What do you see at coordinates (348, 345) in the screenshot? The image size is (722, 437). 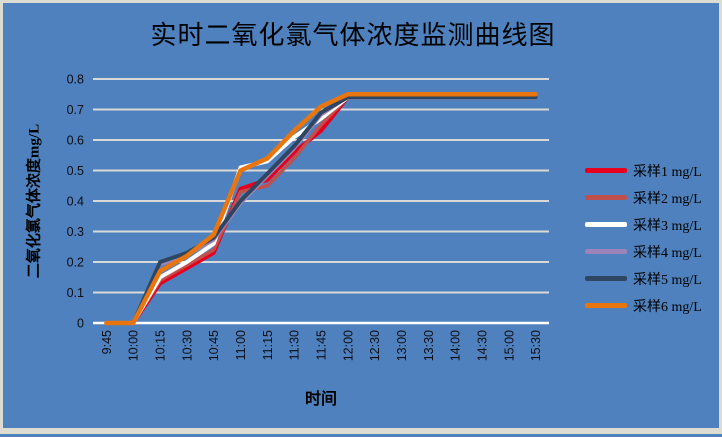 I see `x-tick-label: 12:00` at bounding box center [348, 345].